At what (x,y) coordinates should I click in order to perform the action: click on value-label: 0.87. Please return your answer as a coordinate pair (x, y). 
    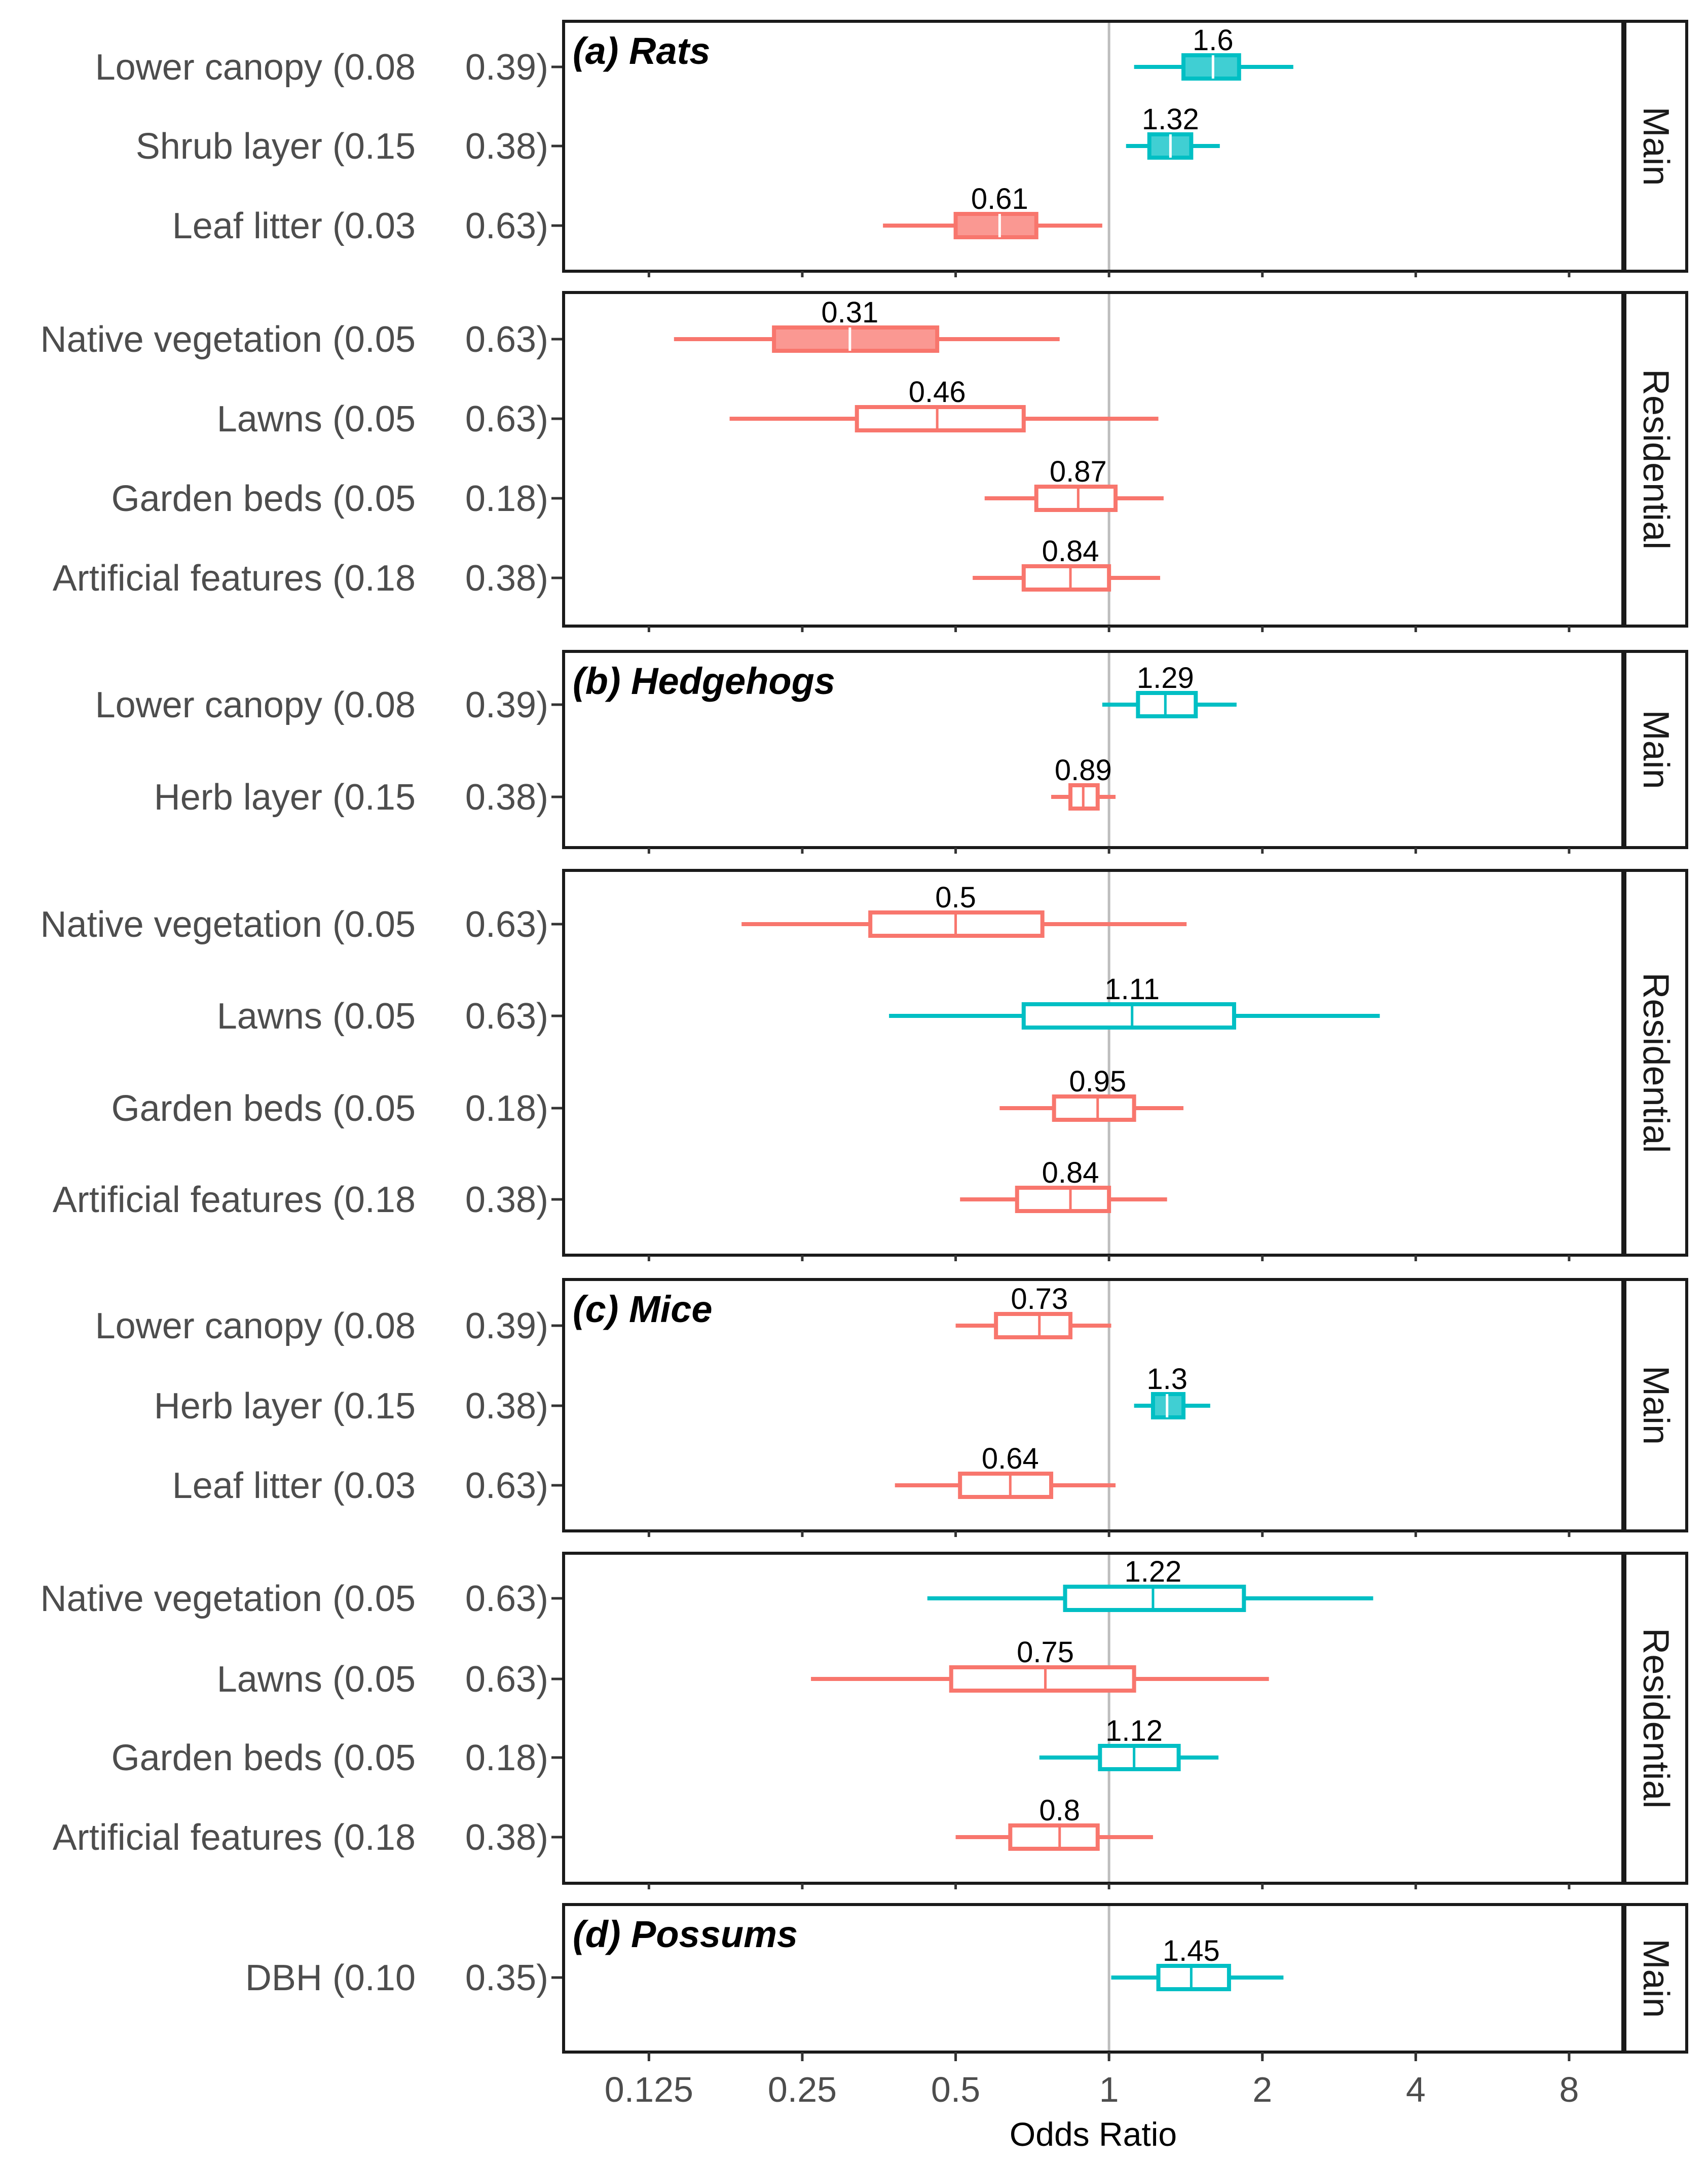
    Looking at the image, I should click on (1078, 471).